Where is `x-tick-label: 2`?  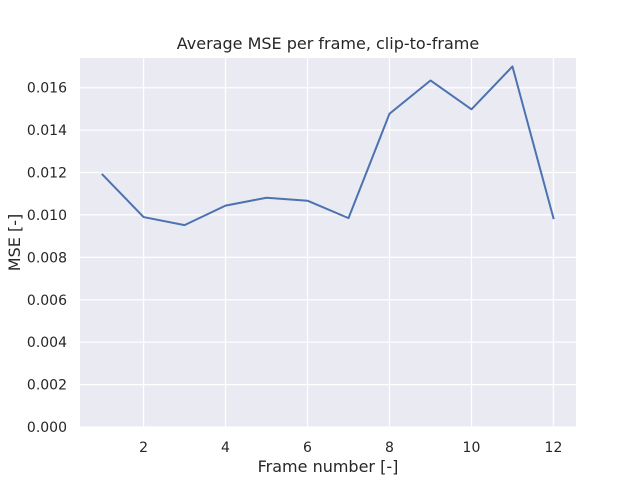 x-tick-label: 2 is located at coordinates (143, 448).